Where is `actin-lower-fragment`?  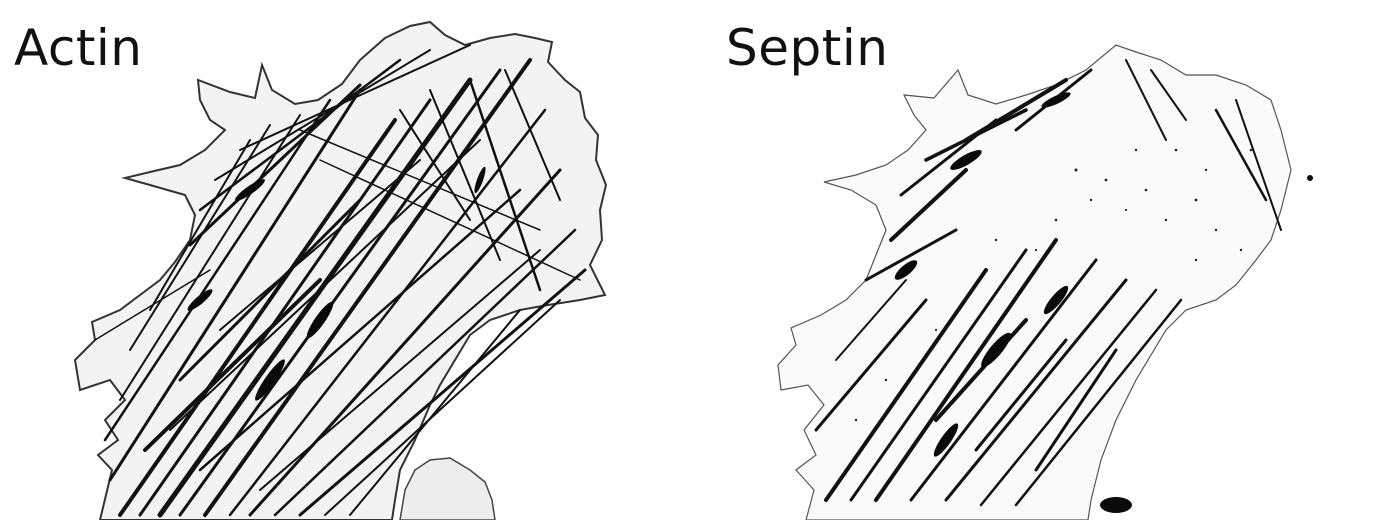 actin-lower-fragment is located at coordinates (447, 488).